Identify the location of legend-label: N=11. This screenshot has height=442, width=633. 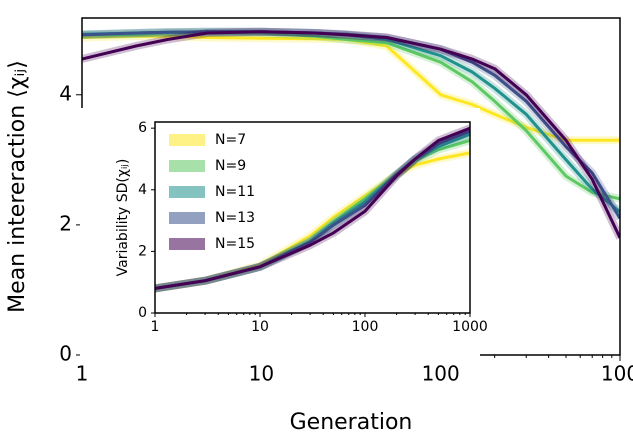
(235, 192).